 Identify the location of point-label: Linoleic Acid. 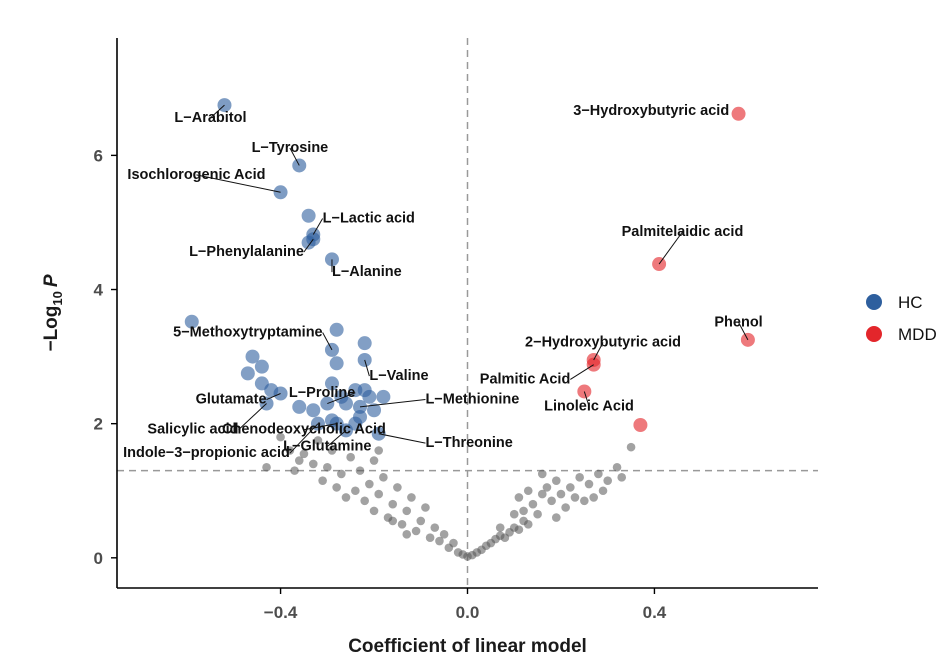
(589, 406).